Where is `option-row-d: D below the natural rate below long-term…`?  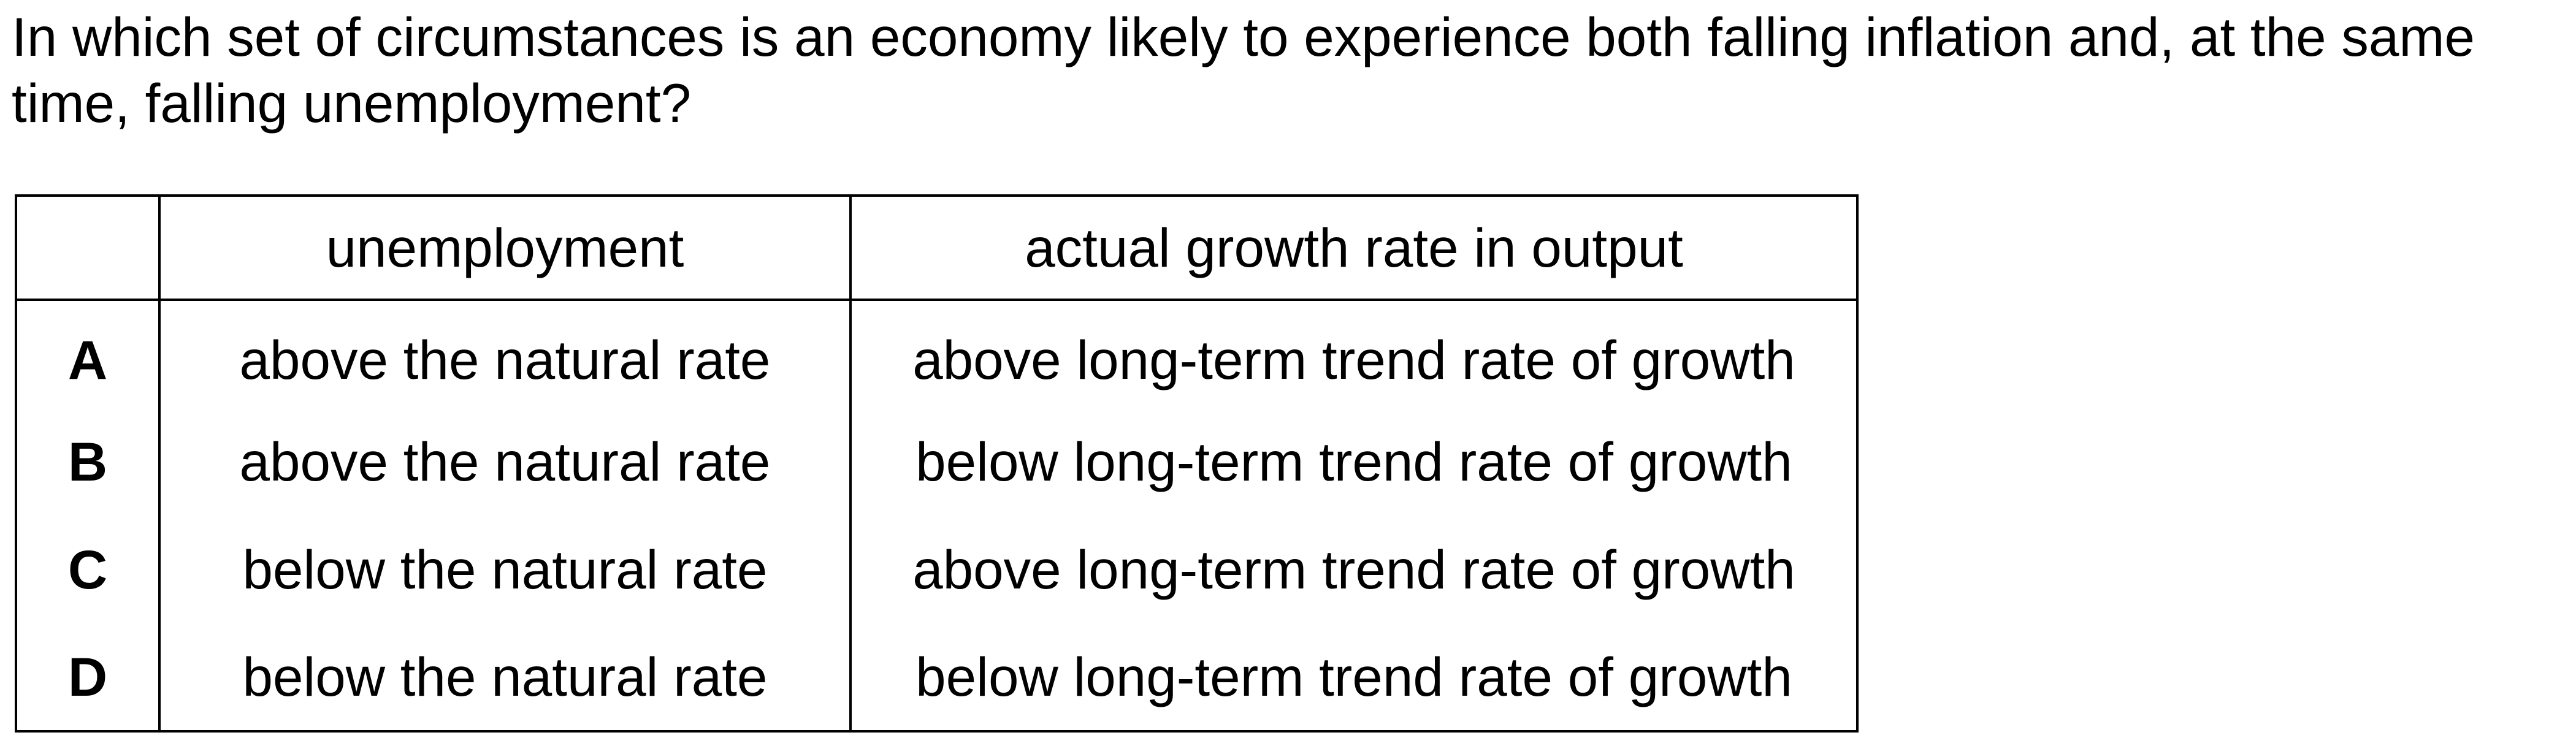
option-row-d: D below the natural rate below long-term… is located at coordinates (937, 677).